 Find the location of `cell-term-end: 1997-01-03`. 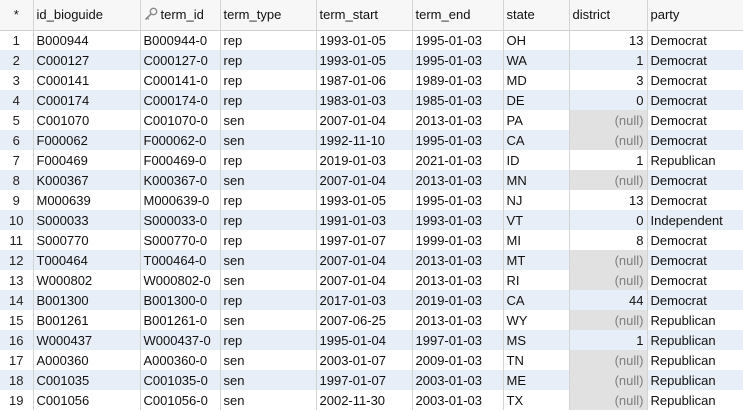

cell-term-end: 1997-01-03 is located at coordinates (458, 340).